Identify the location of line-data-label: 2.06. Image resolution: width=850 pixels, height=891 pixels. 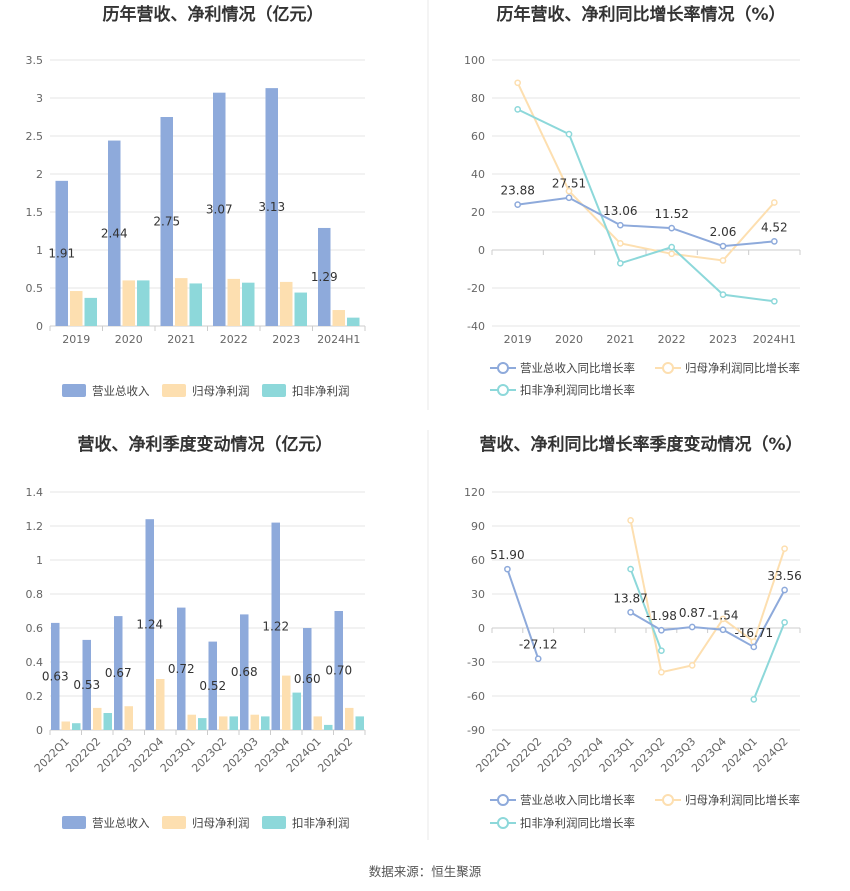
(723, 232).